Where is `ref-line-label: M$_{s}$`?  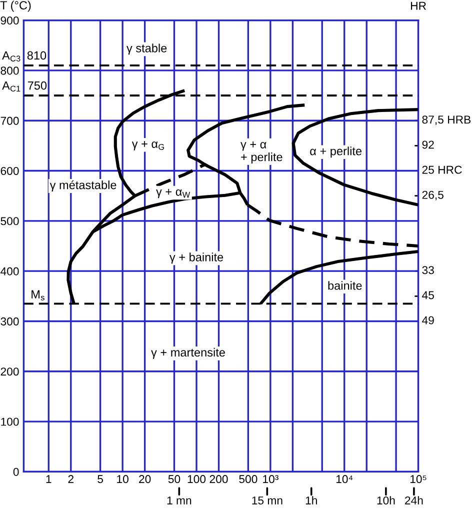
ref-line-label: M$_{s}$ is located at coordinates (38, 295).